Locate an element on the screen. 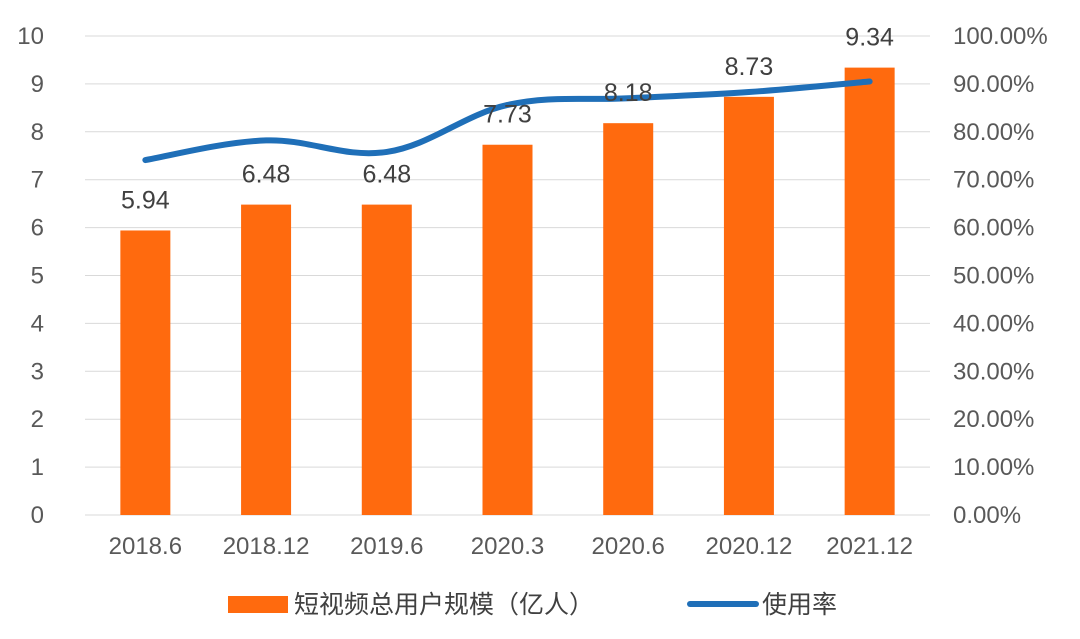 This screenshot has height=639, width=1080. y-right-tick-label: 30.00% is located at coordinates (993, 371).